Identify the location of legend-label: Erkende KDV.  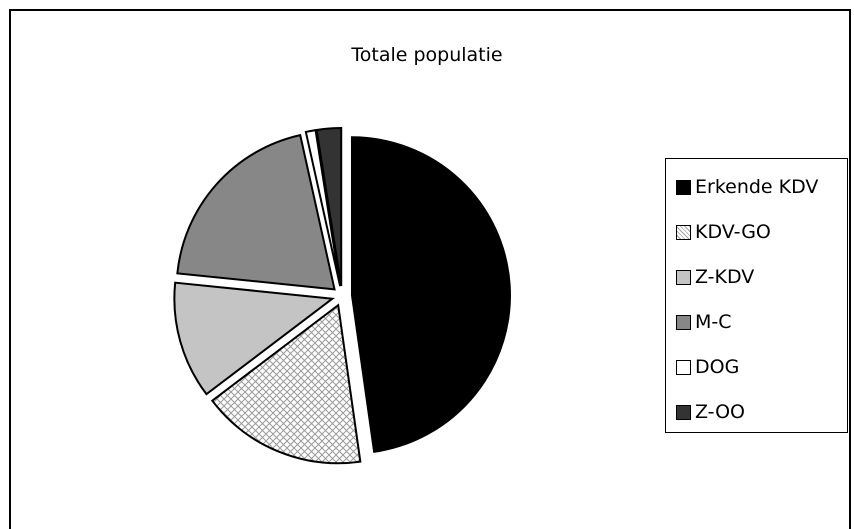
(757, 187).